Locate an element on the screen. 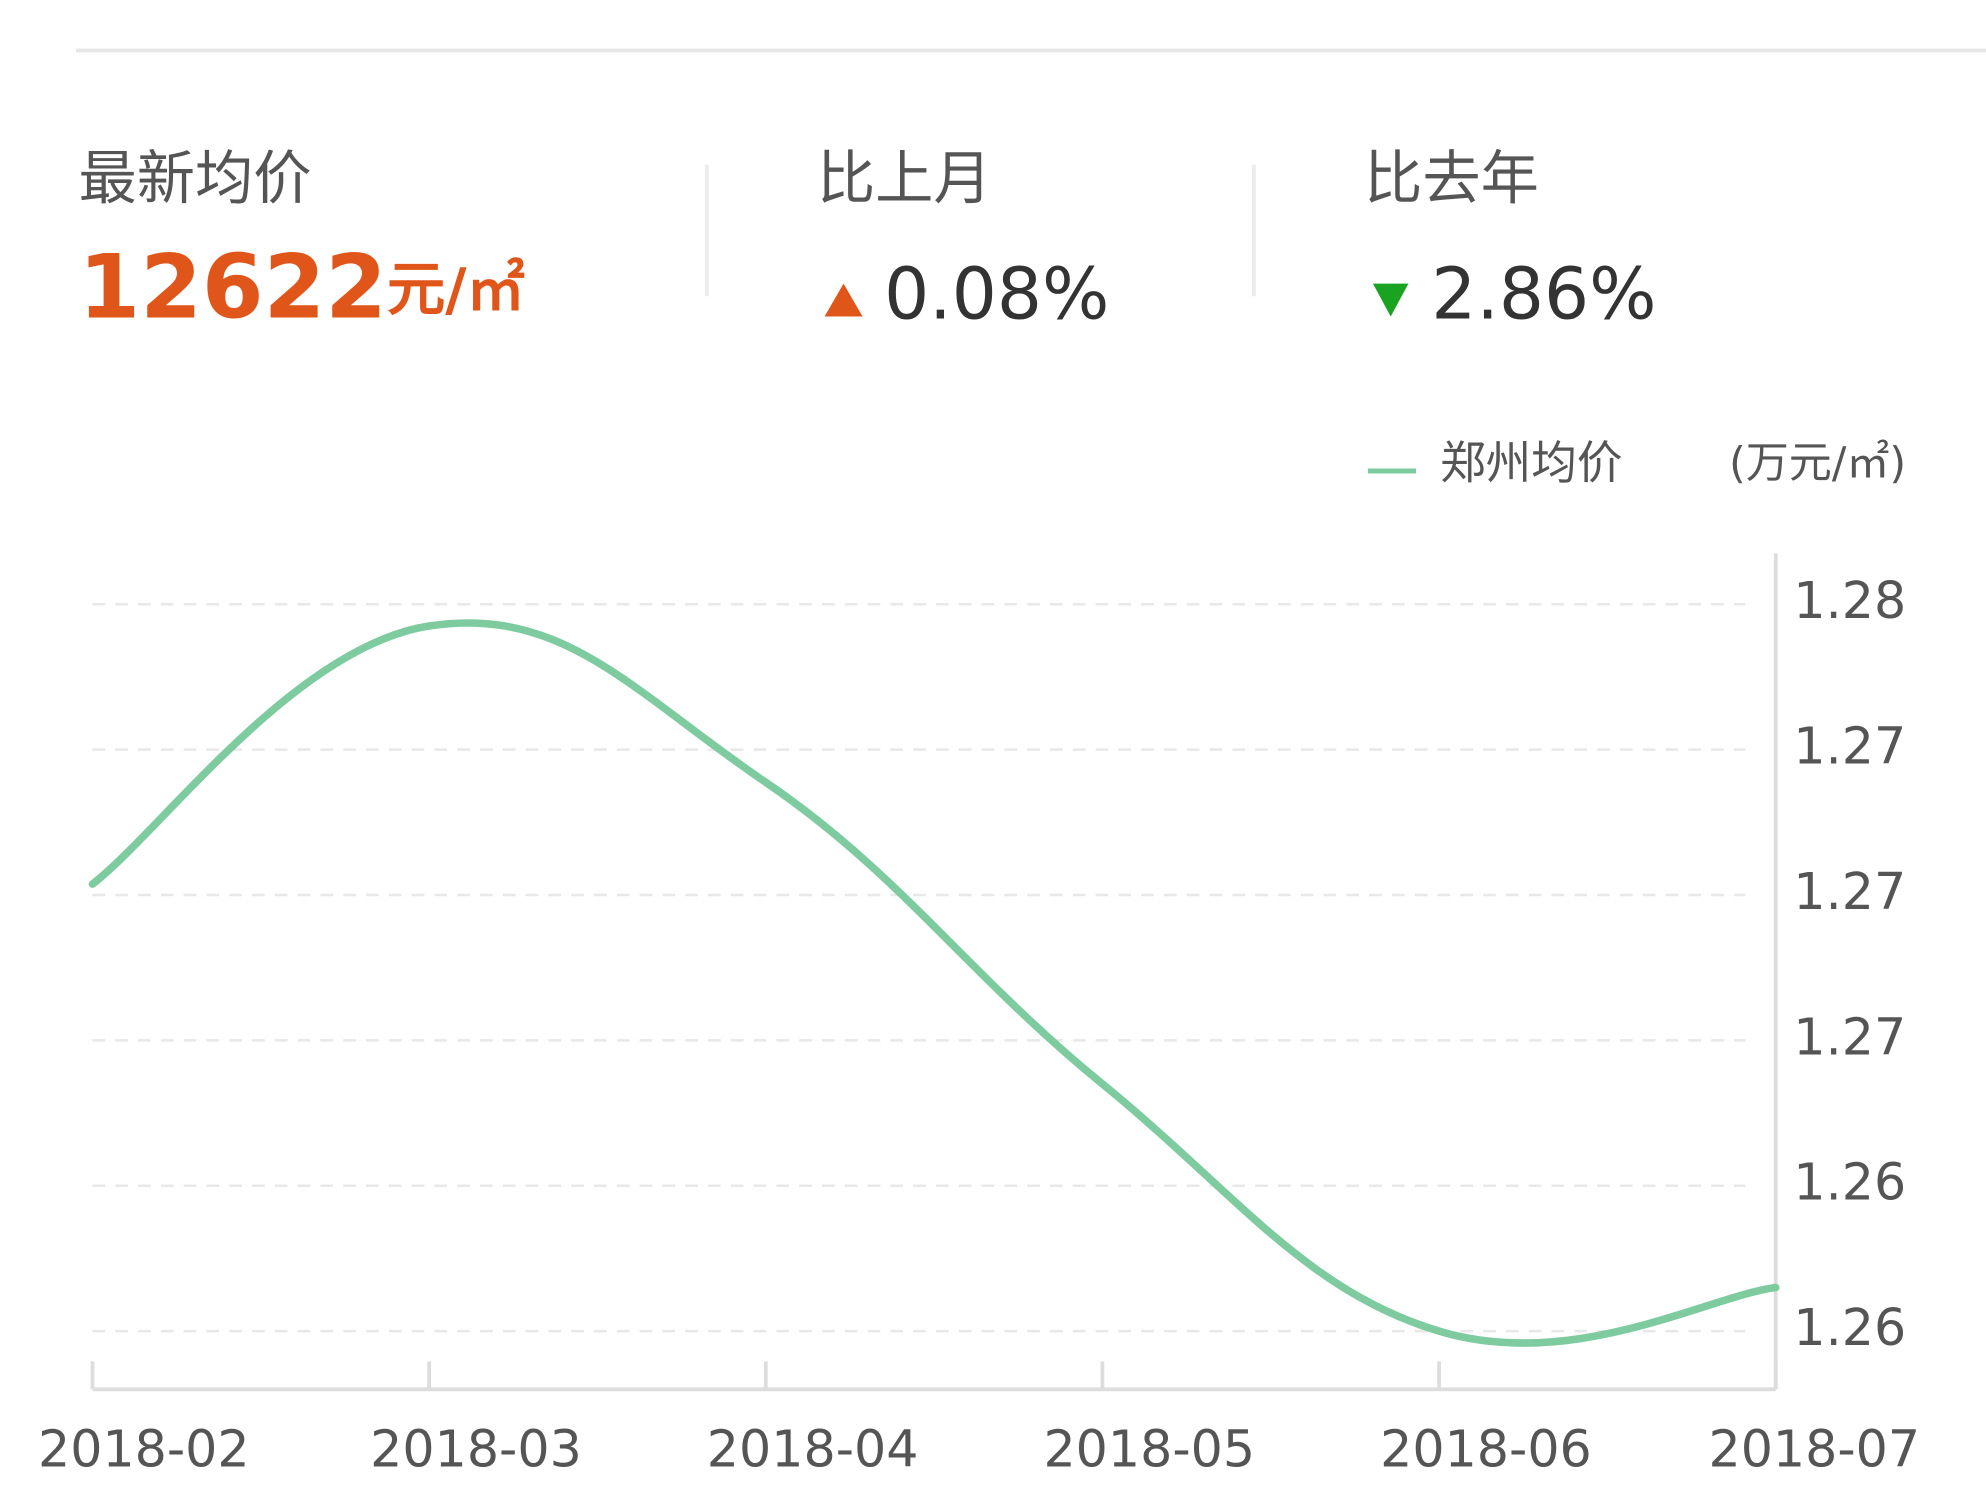 The width and height of the screenshot is (1986, 1512). x-tick-label: 2018-05 is located at coordinates (1149, 1449).